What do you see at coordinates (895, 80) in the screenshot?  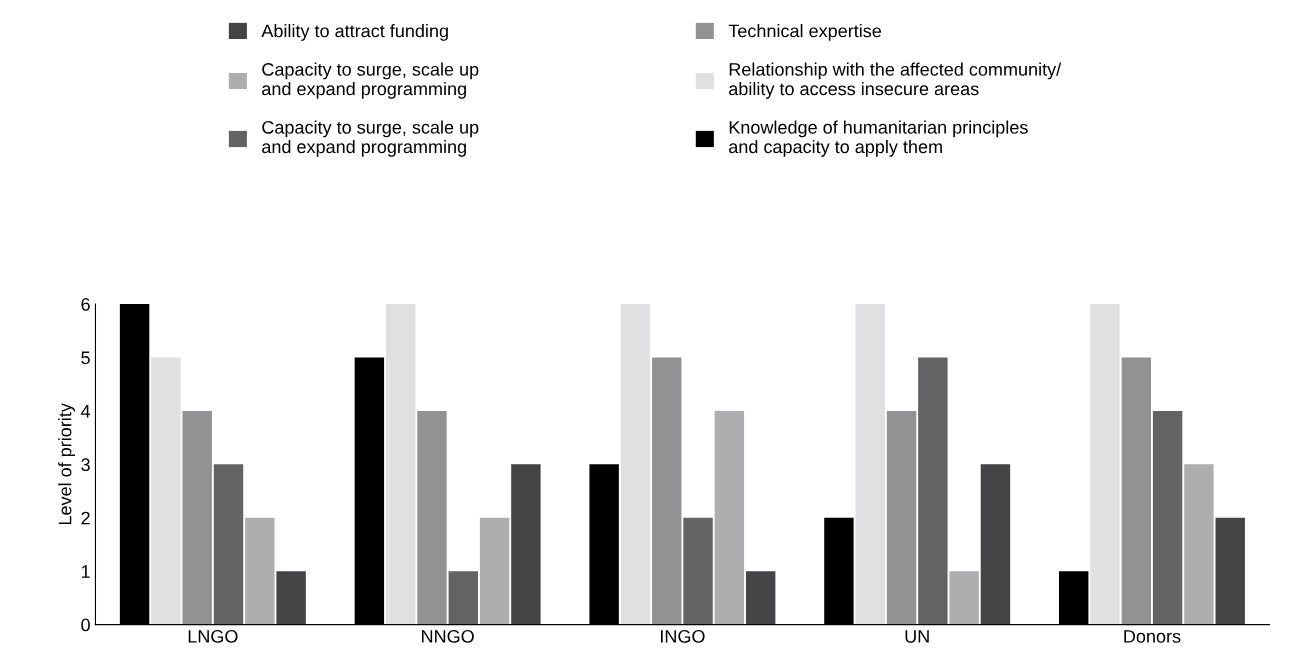 I see `legend-label: Relationship with the affected community/ ability to access insecure areas` at bounding box center [895, 80].